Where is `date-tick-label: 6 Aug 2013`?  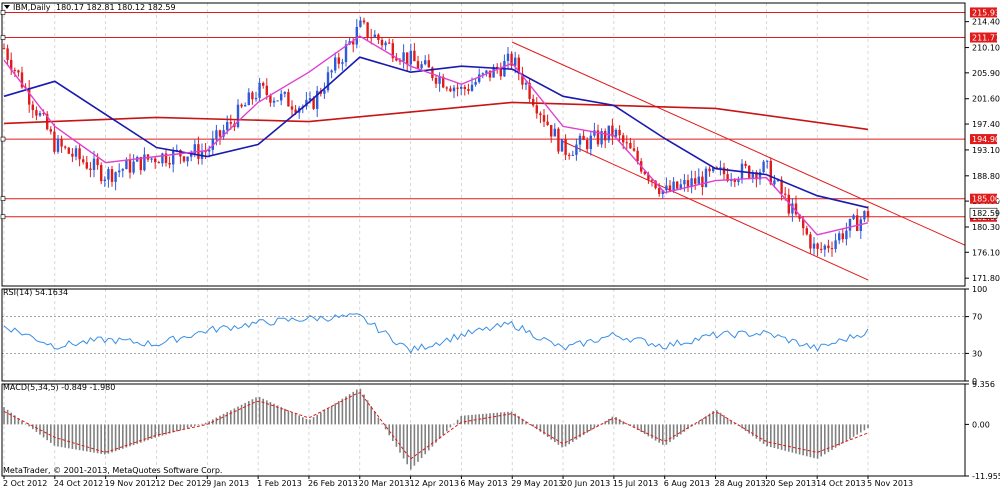 date-tick-label: 6 Aug 2013 is located at coordinates (687, 483).